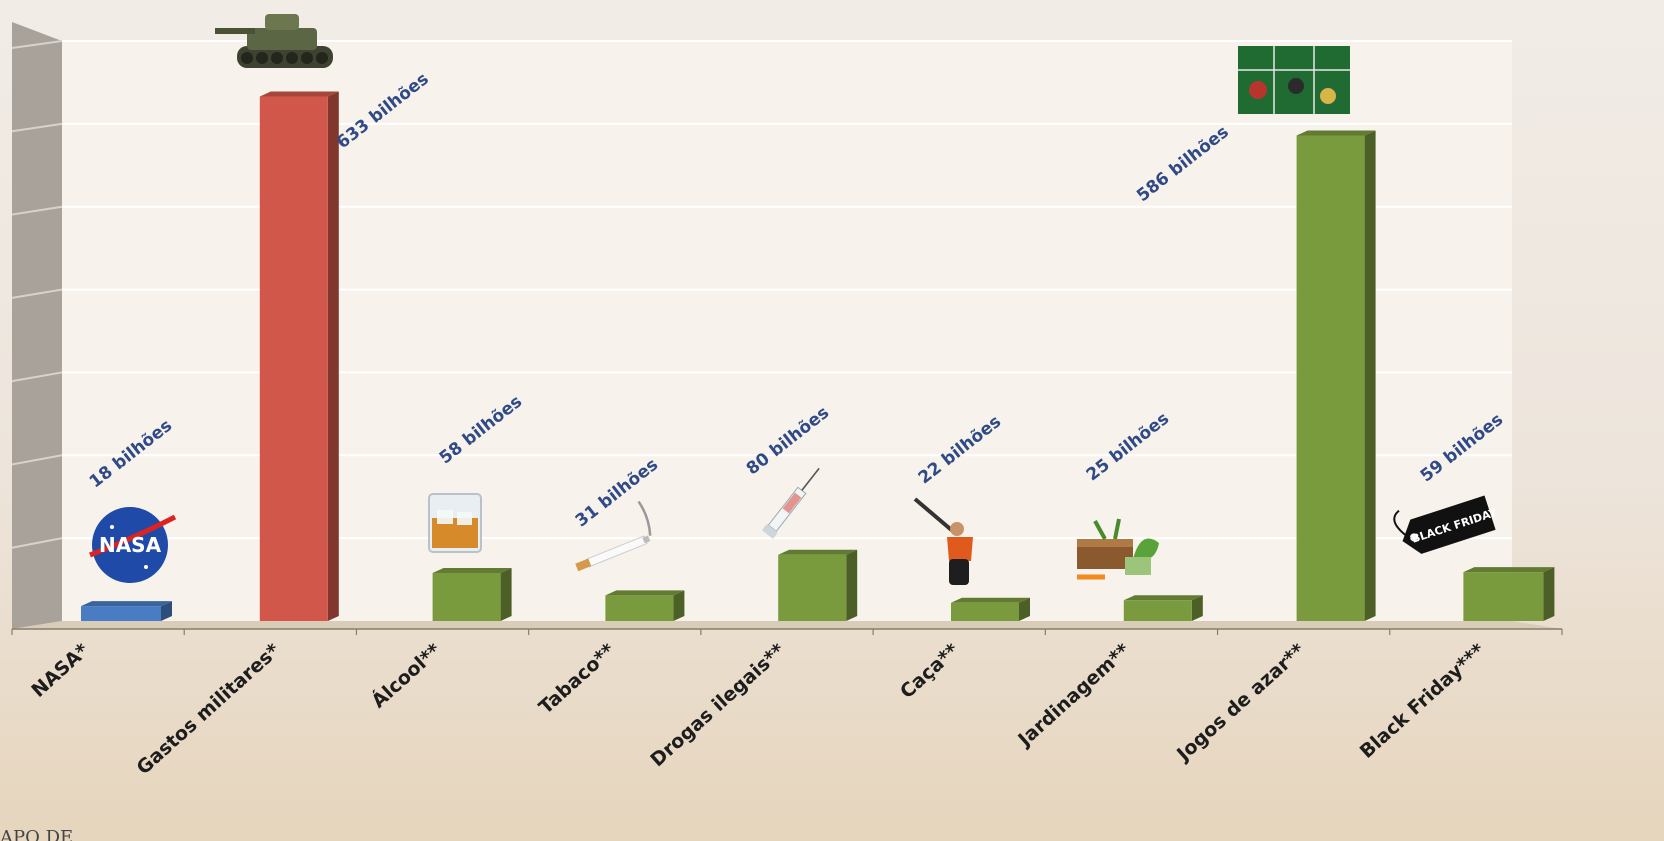  I want to click on category-label: Black Friday***, so click(1423, 700).